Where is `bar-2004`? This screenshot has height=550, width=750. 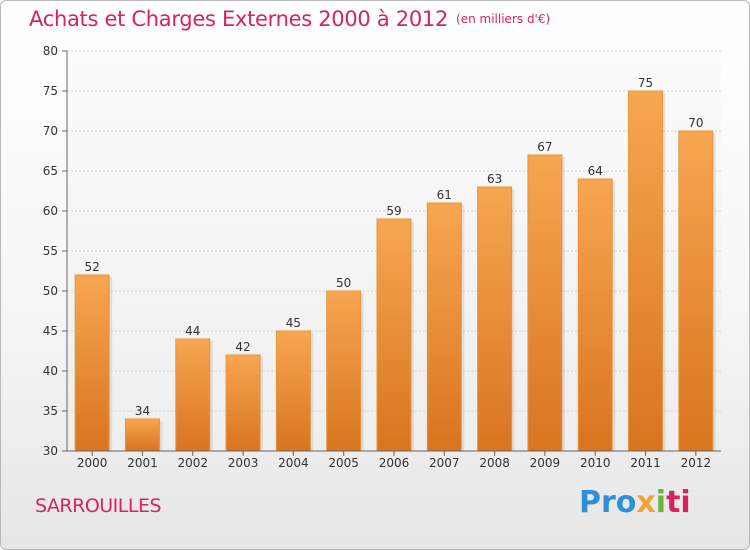
bar-2004 is located at coordinates (293, 391).